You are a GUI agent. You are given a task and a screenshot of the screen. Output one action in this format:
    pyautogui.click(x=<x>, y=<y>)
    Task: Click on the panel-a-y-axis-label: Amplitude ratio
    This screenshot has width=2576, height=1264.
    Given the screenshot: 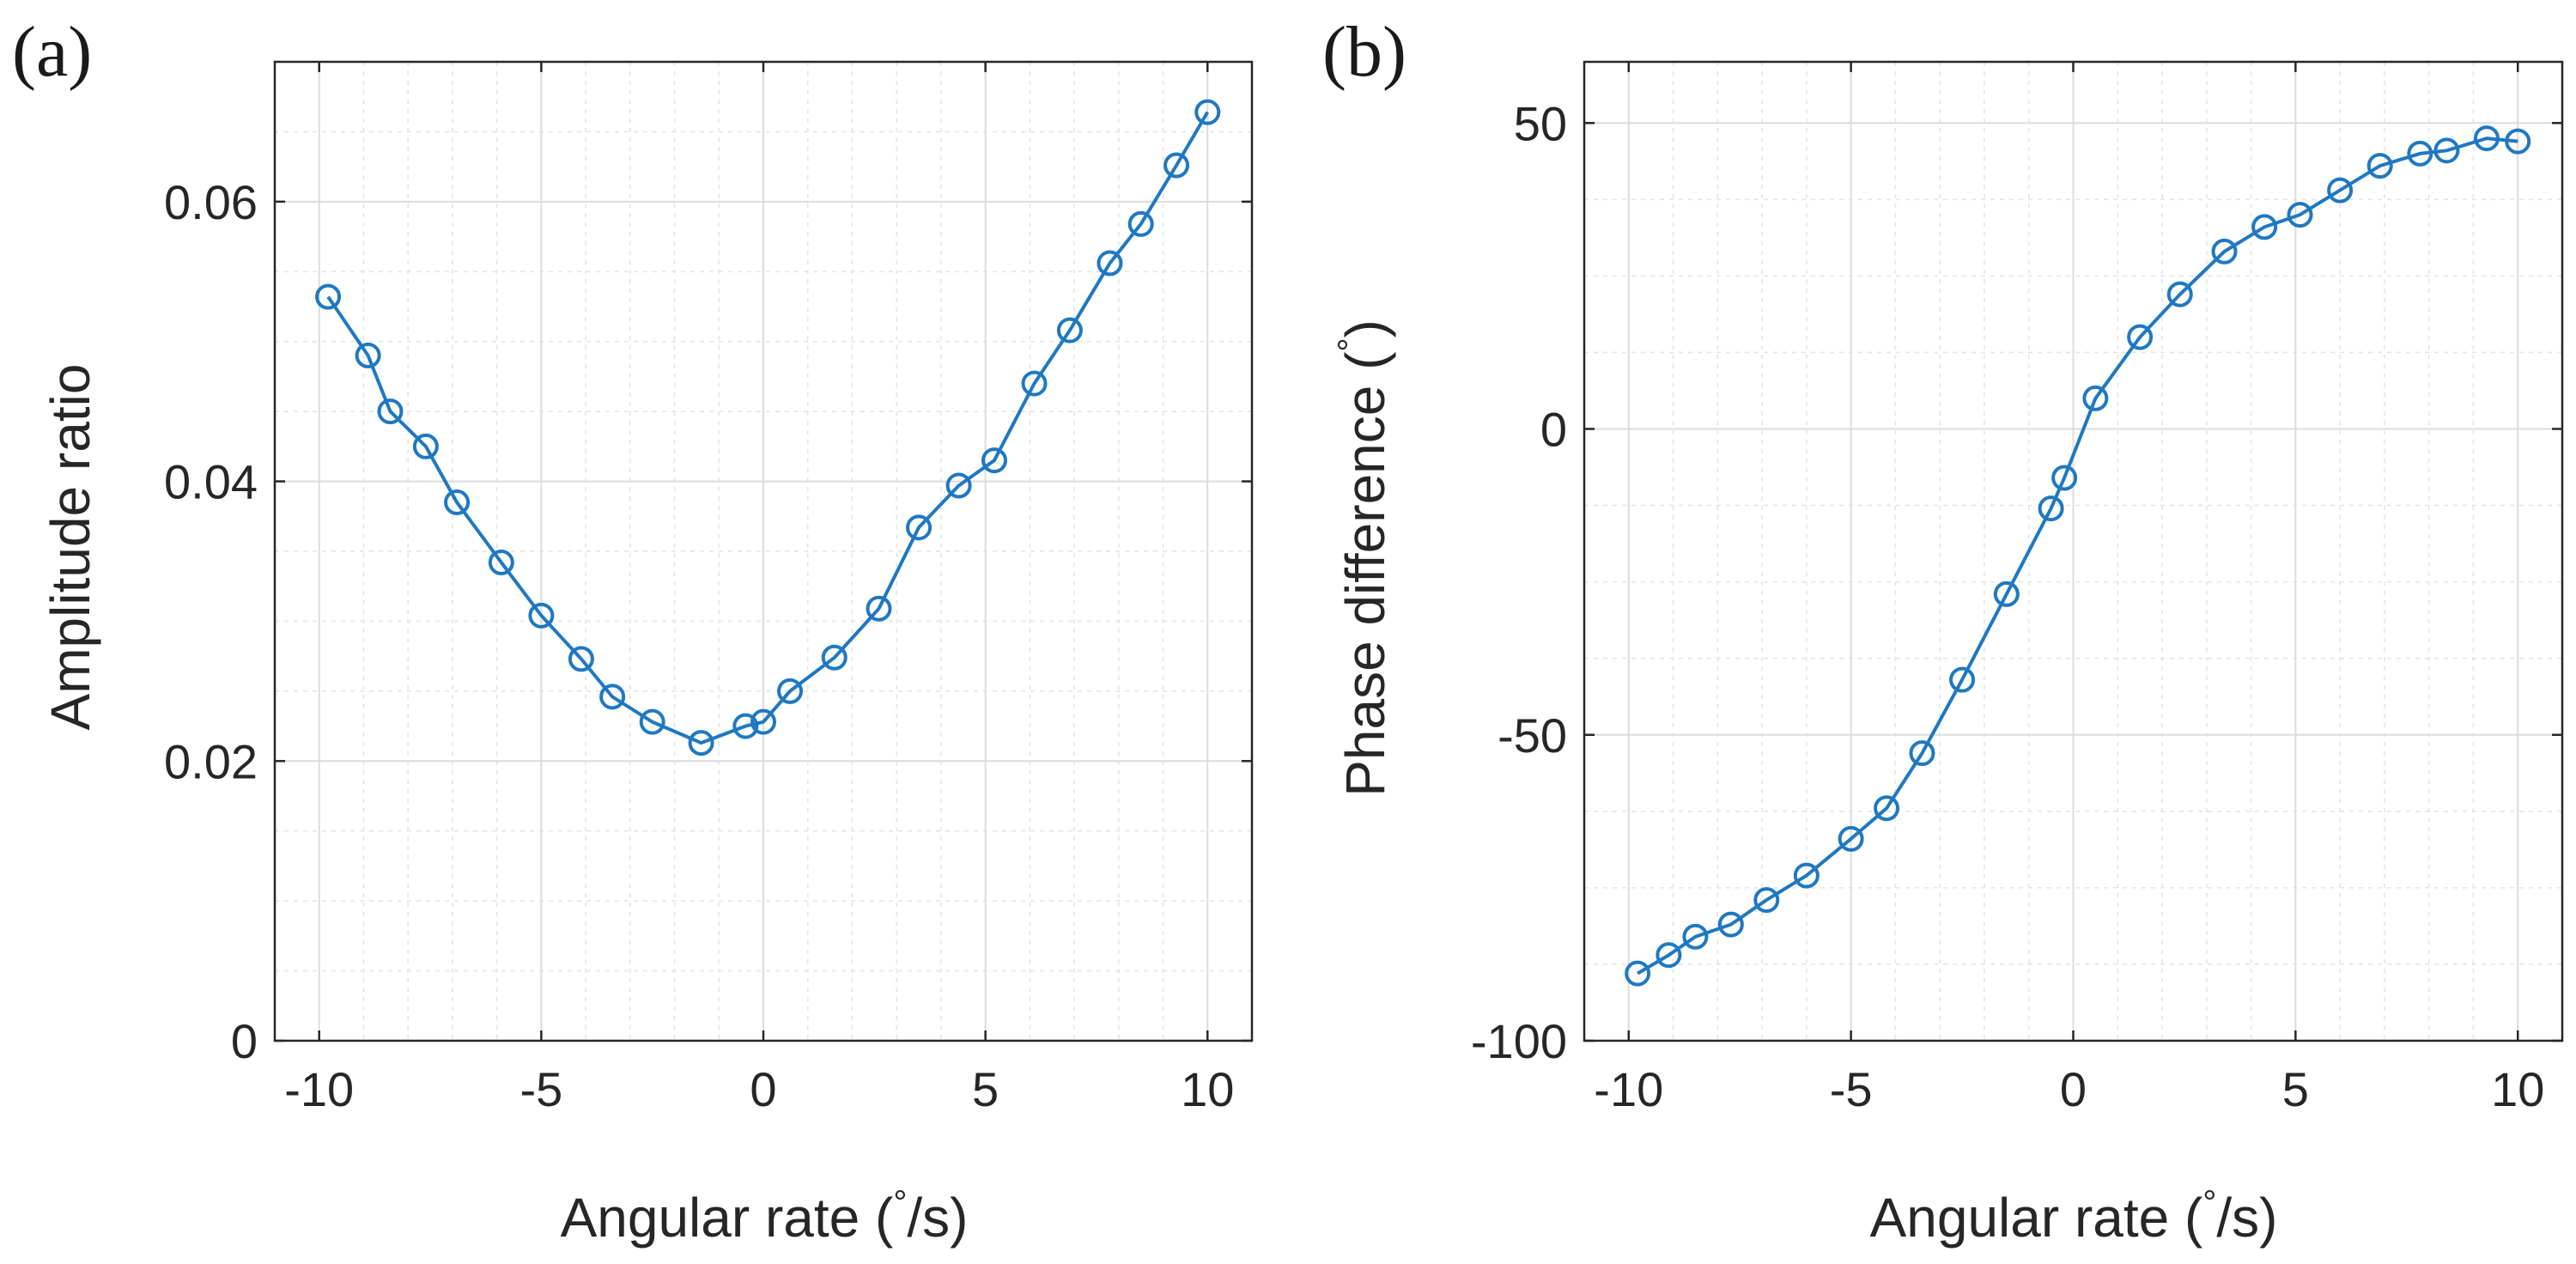 What is the action you would take?
    pyautogui.click(x=70, y=547)
    